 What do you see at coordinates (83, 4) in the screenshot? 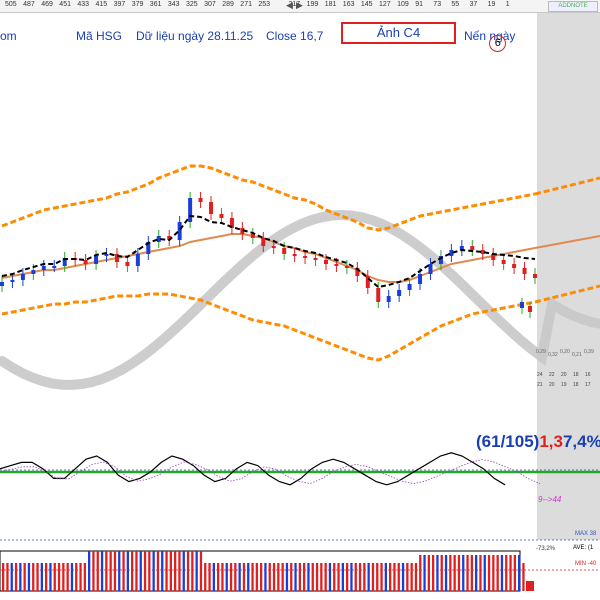
I see `top-scale-tick: 433` at bounding box center [83, 4].